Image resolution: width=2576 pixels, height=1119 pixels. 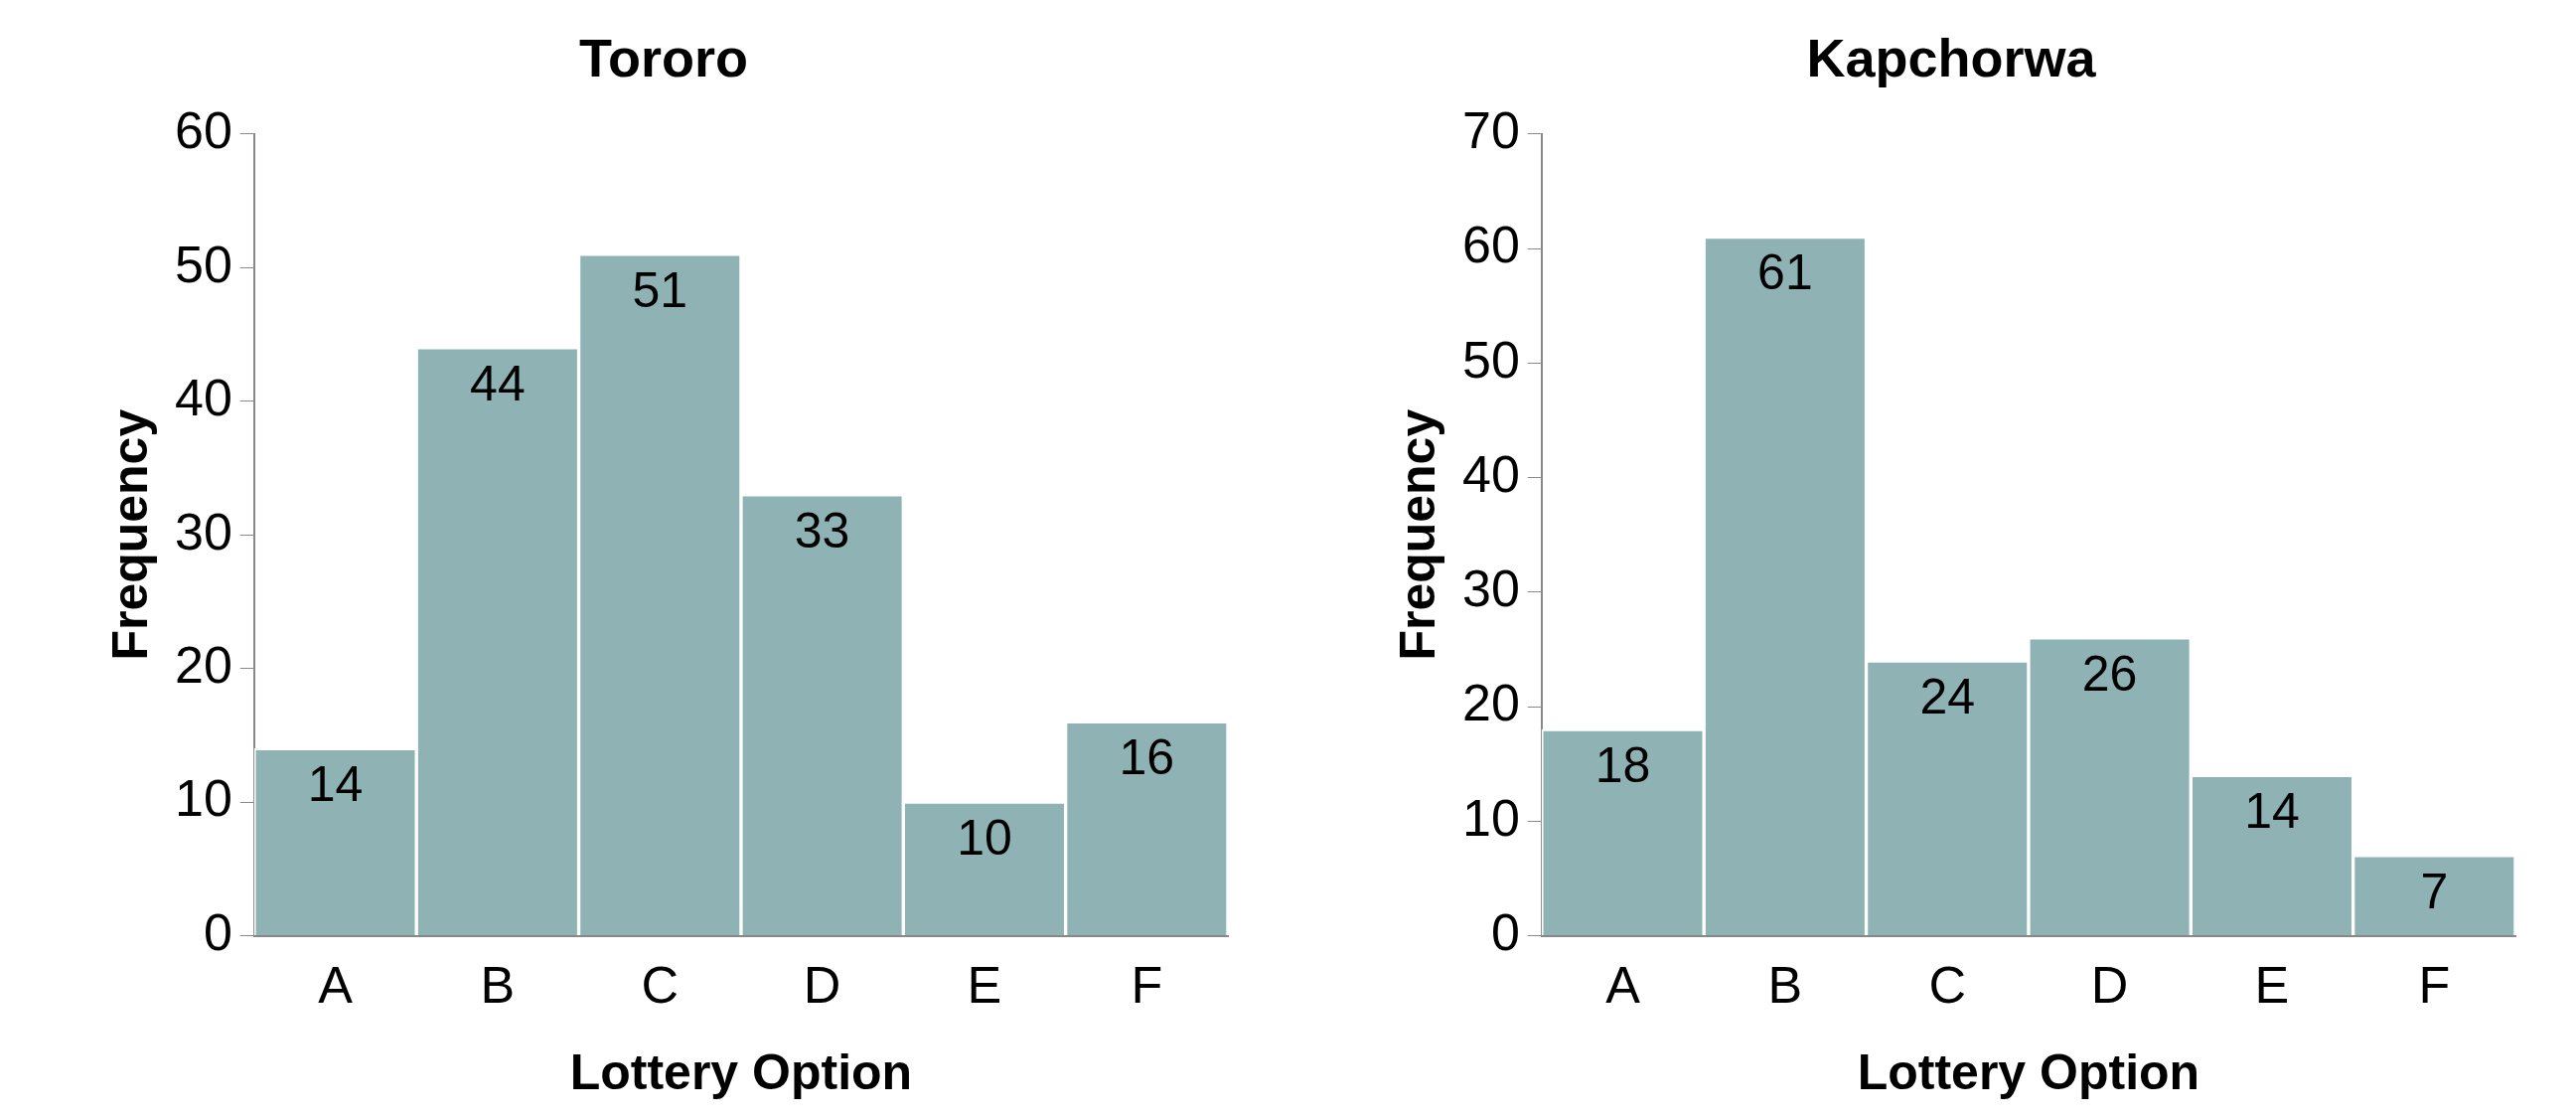 What do you see at coordinates (1785, 272) in the screenshot?
I see `data-label: 61` at bounding box center [1785, 272].